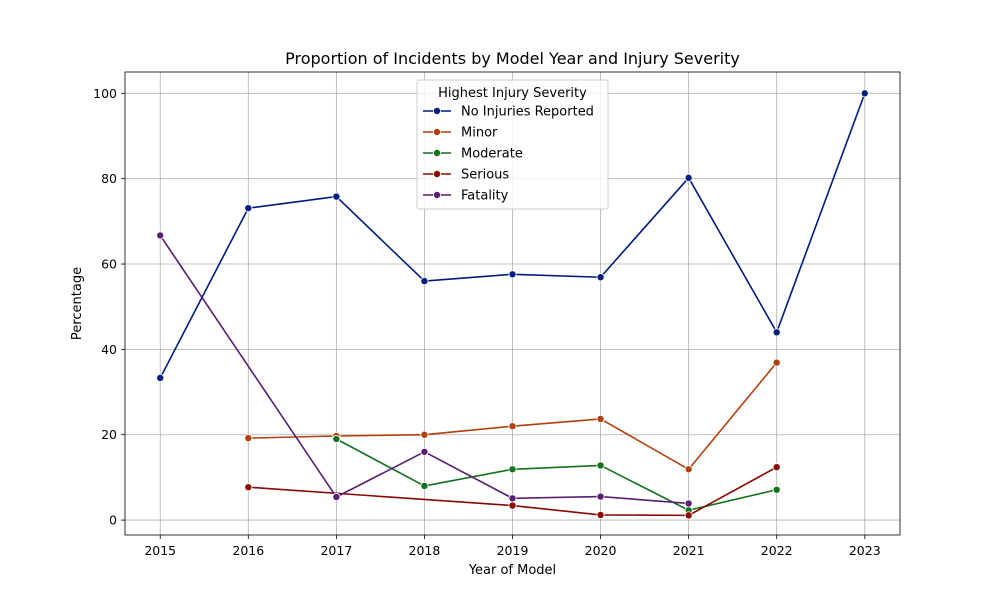  Describe the element at coordinates (460, 133) in the screenshot. I see `legend-item: Minor` at that location.